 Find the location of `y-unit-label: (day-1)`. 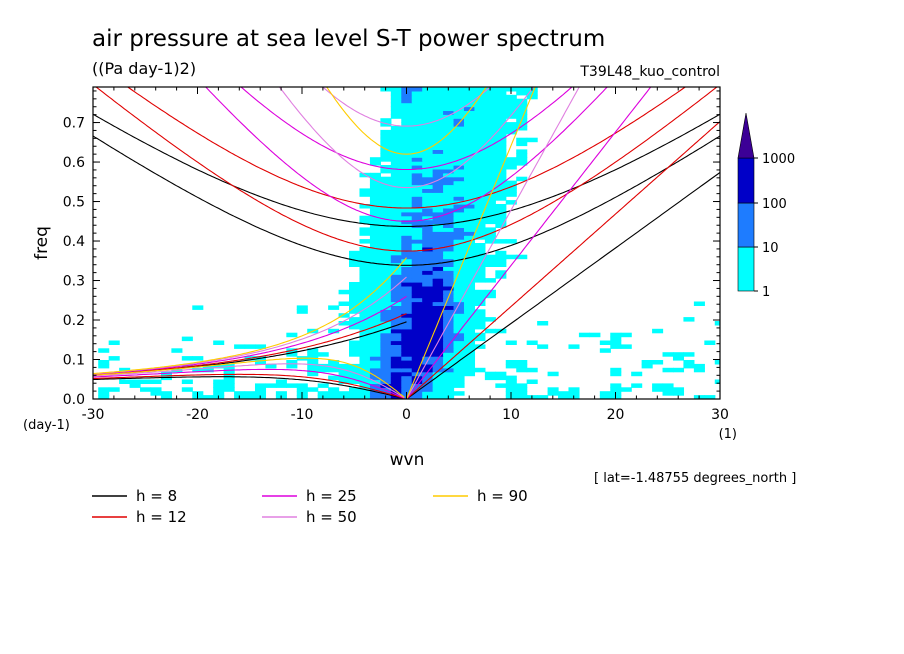

y-unit-label: (day-1) is located at coordinates (46, 425).